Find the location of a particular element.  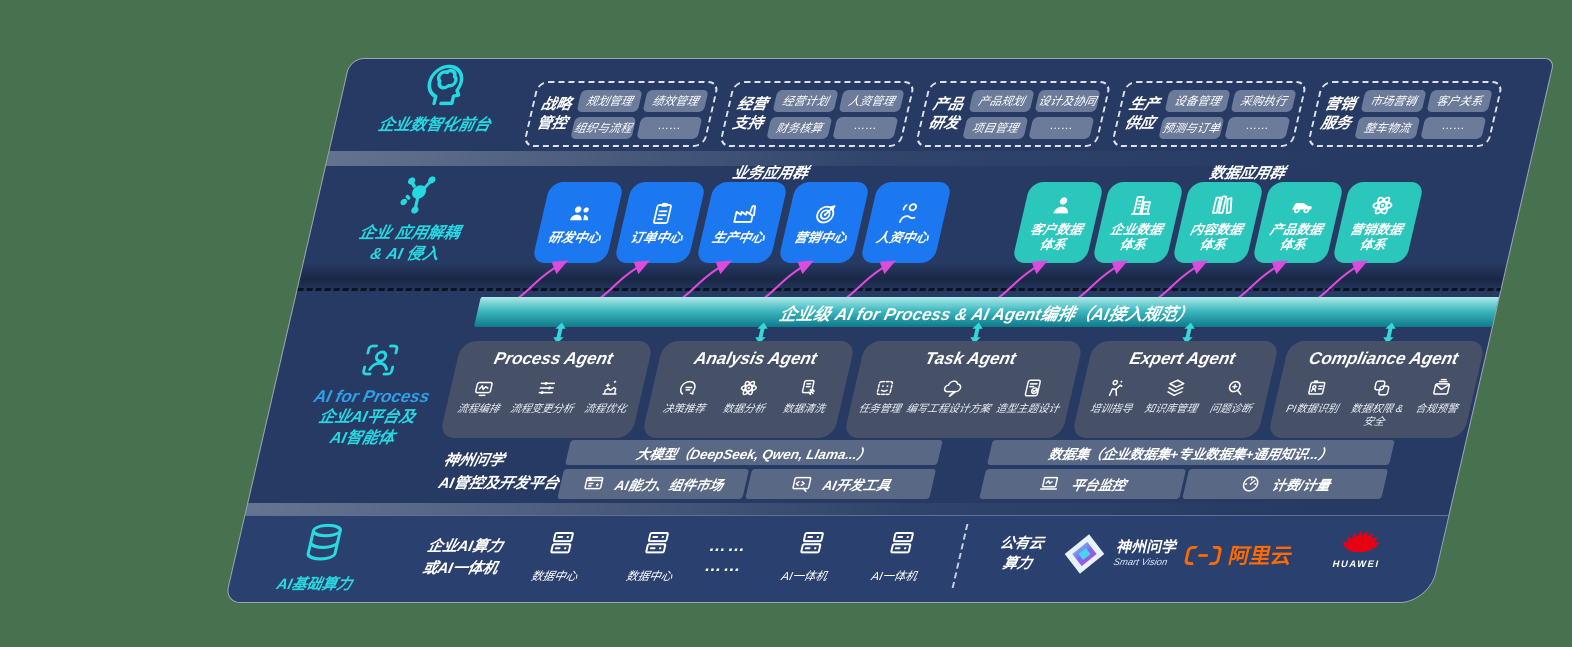

agent-box-expert: Expert Agent 培训指导 知识库管理 问题诊断 is located at coordinates (1175, 389).